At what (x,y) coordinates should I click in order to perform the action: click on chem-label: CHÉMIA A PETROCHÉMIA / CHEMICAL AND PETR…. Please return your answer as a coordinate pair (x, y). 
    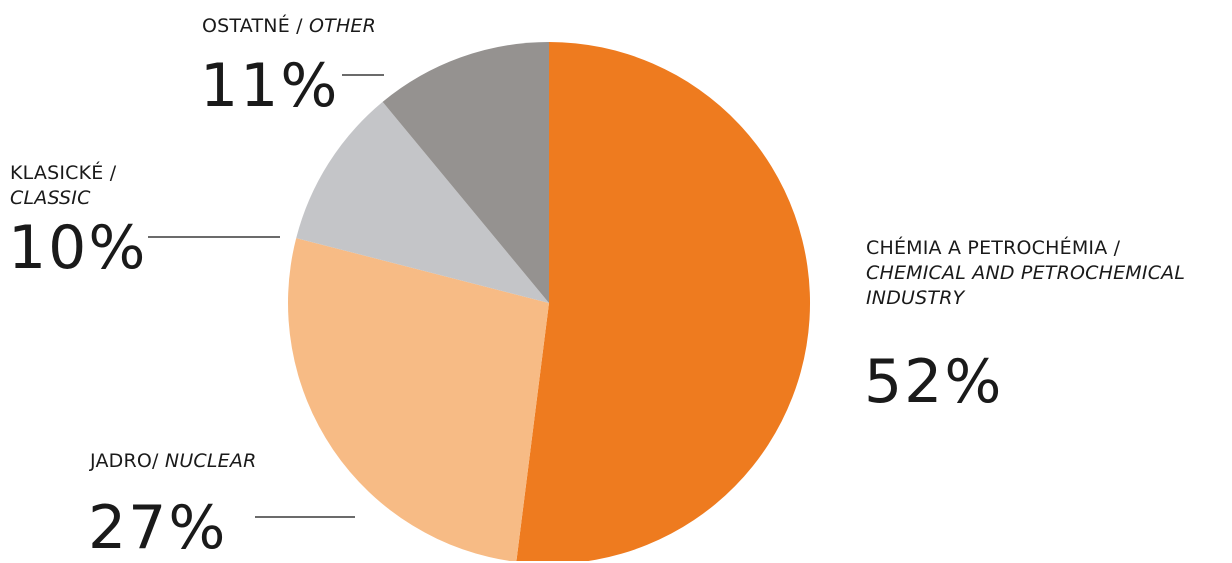
    Looking at the image, I should click on (1025, 273).